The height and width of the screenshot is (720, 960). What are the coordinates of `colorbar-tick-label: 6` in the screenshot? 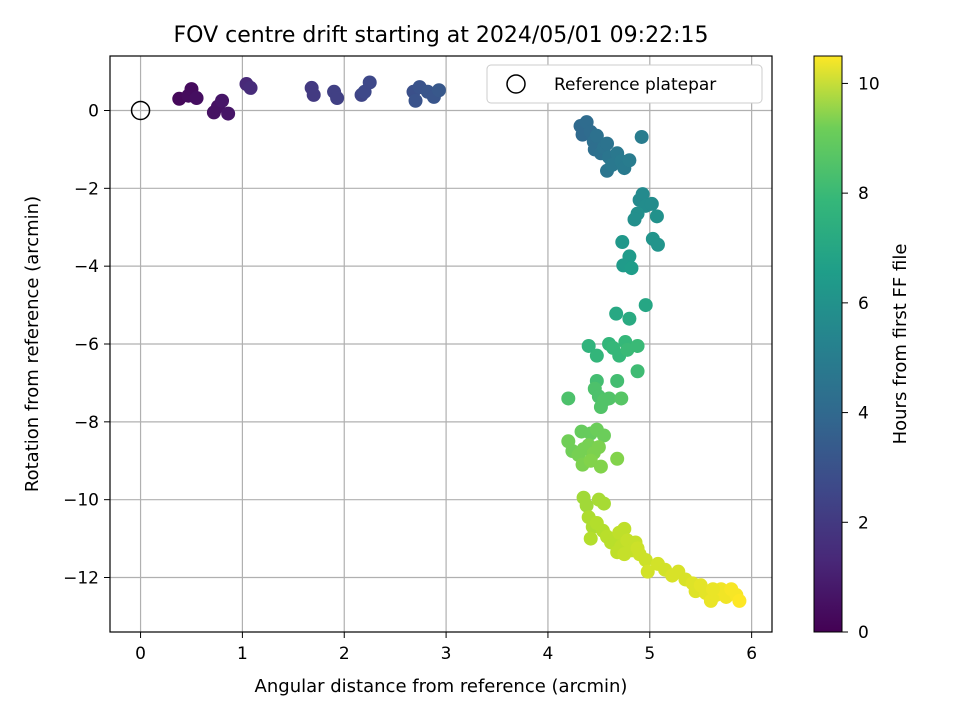 It's located at (863, 304).